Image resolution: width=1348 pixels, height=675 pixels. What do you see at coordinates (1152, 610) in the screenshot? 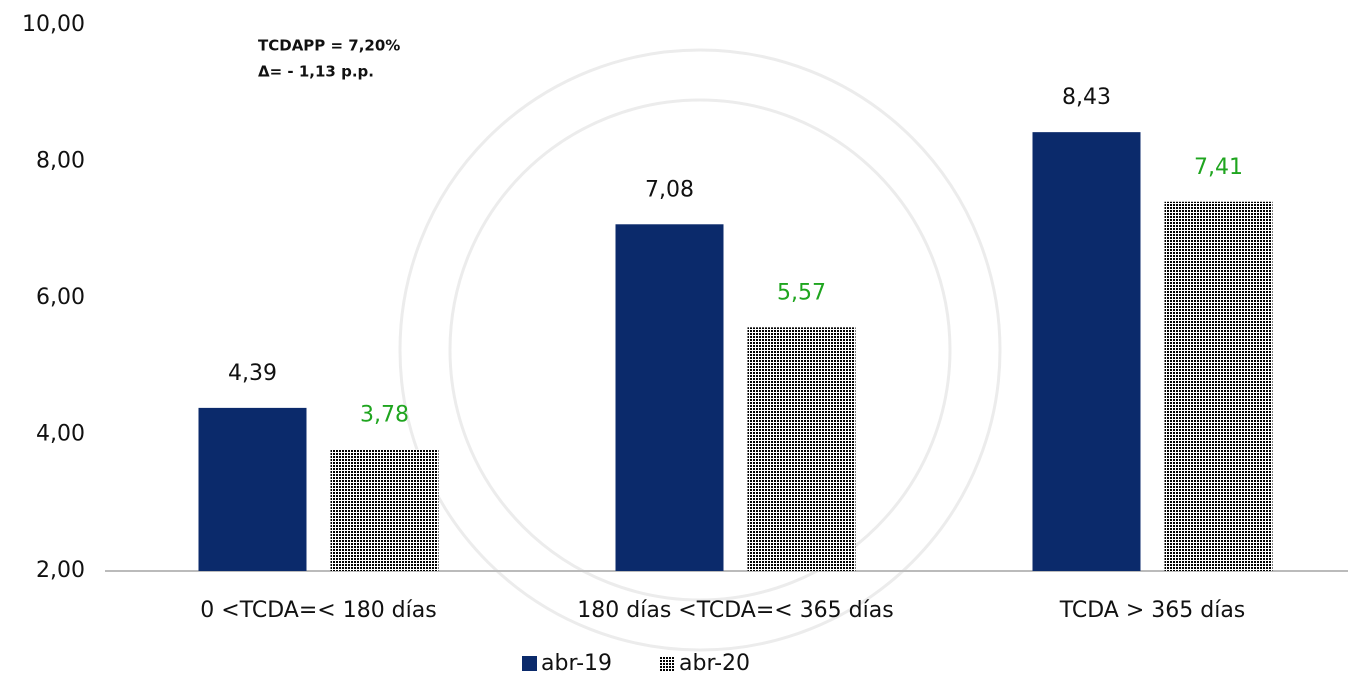
I see `x-tick-label: TCDA > 365 días` at bounding box center [1152, 610].